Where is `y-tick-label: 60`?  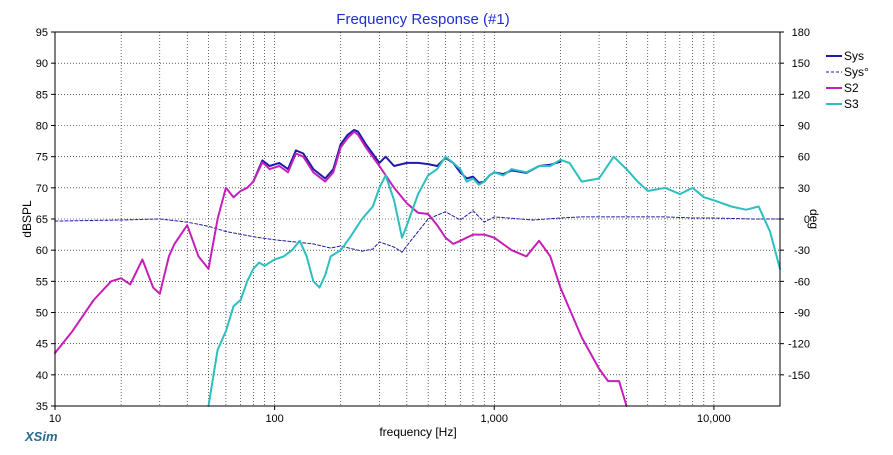 y-tick-label: 60 is located at coordinates (42, 251).